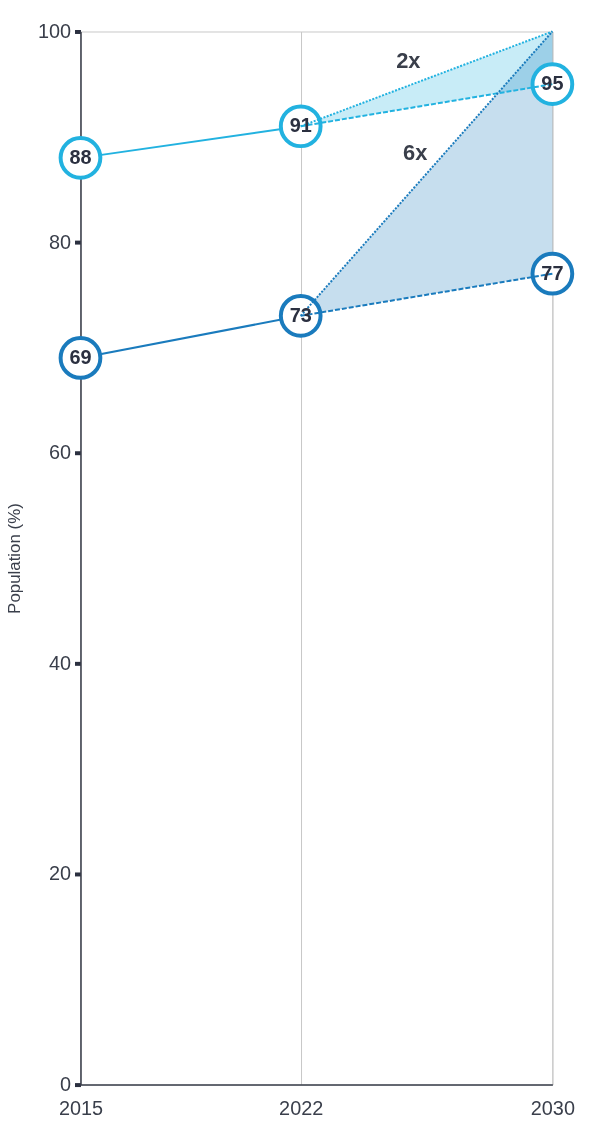 This screenshot has height=1125, width=610. Describe the element at coordinates (408, 61) in the screenshot. I see `annotation: 2x` at that location.